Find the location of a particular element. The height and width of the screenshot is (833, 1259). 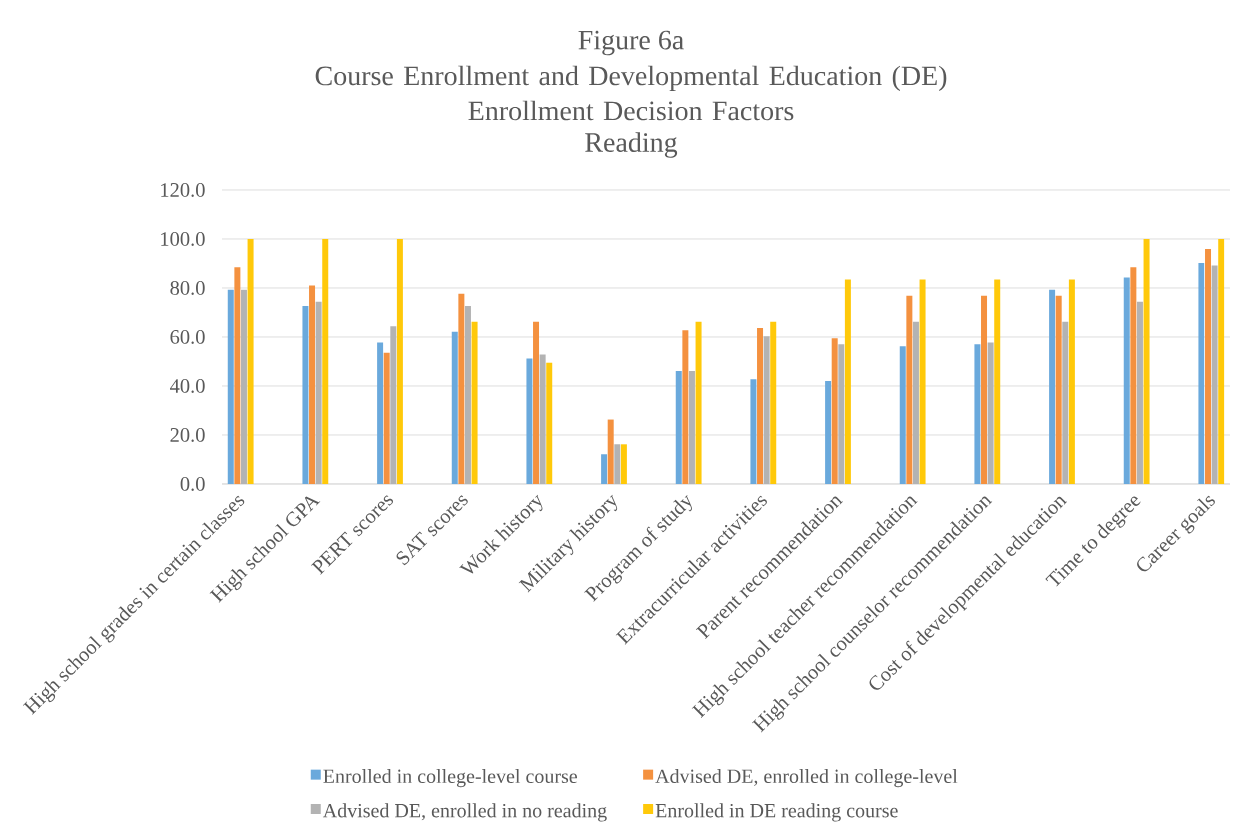

legend-label: Advised DE, enrolled in college-level is located at coordinates (806, 778).